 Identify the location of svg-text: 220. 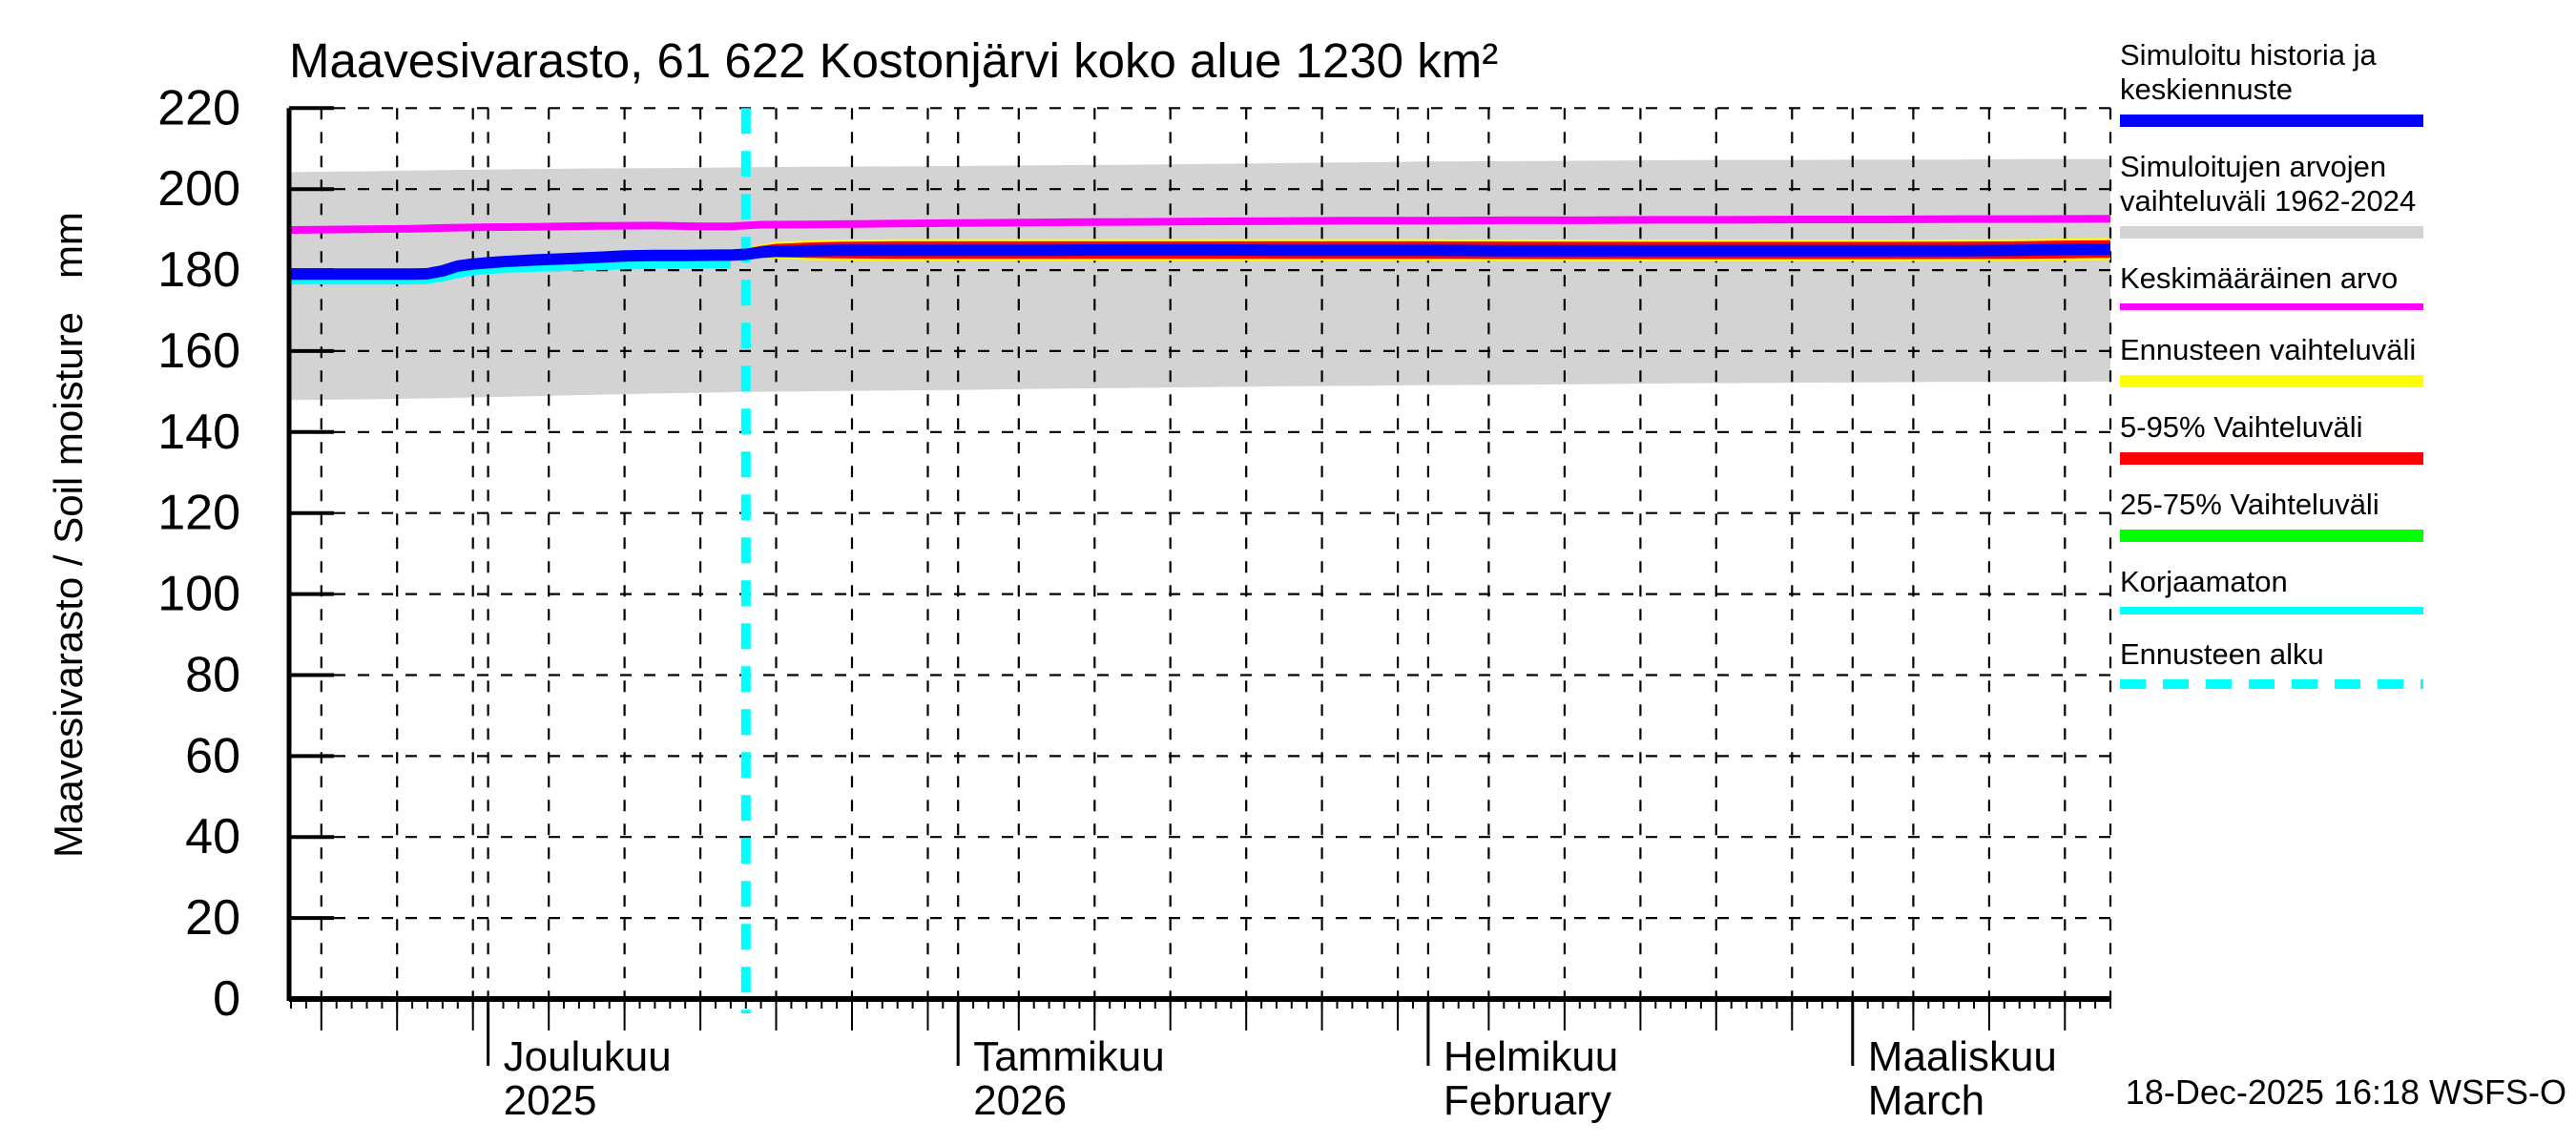
(198, 107).